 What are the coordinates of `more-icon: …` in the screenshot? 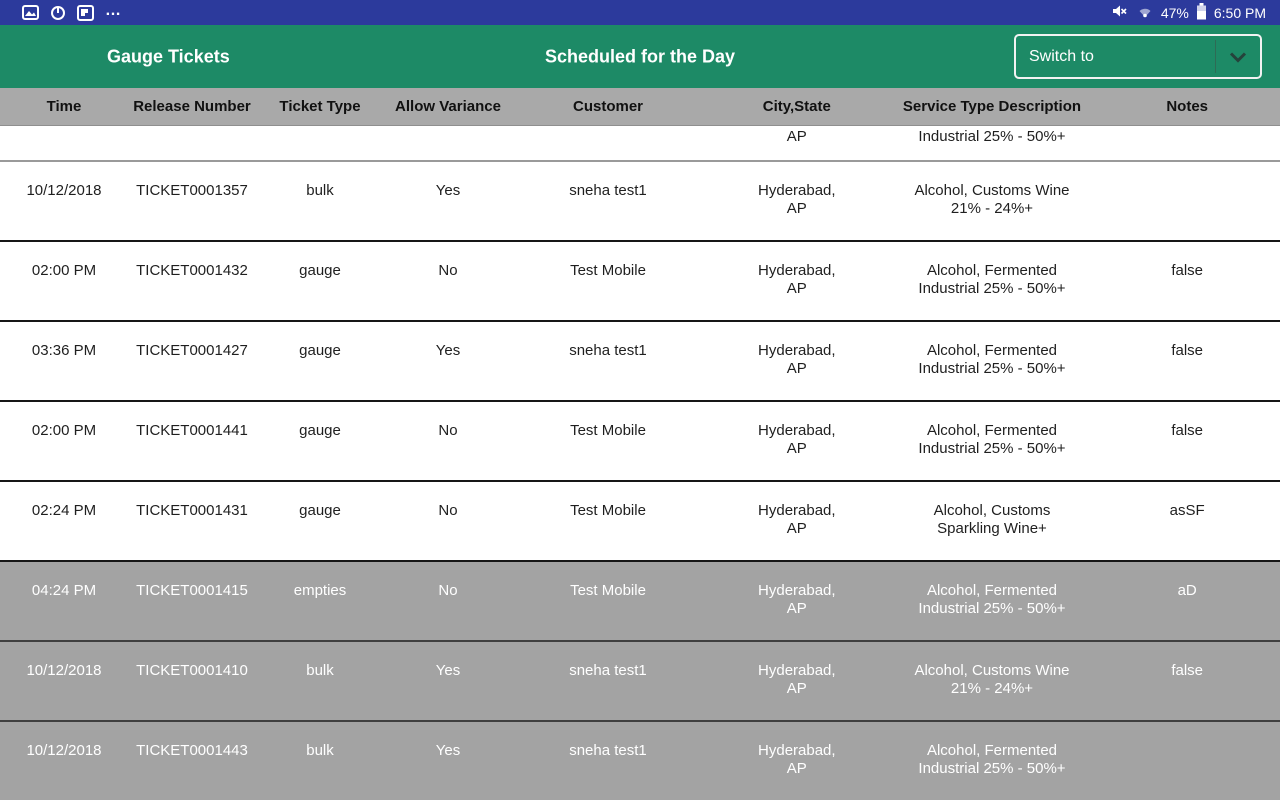 It's located at (113, 10).